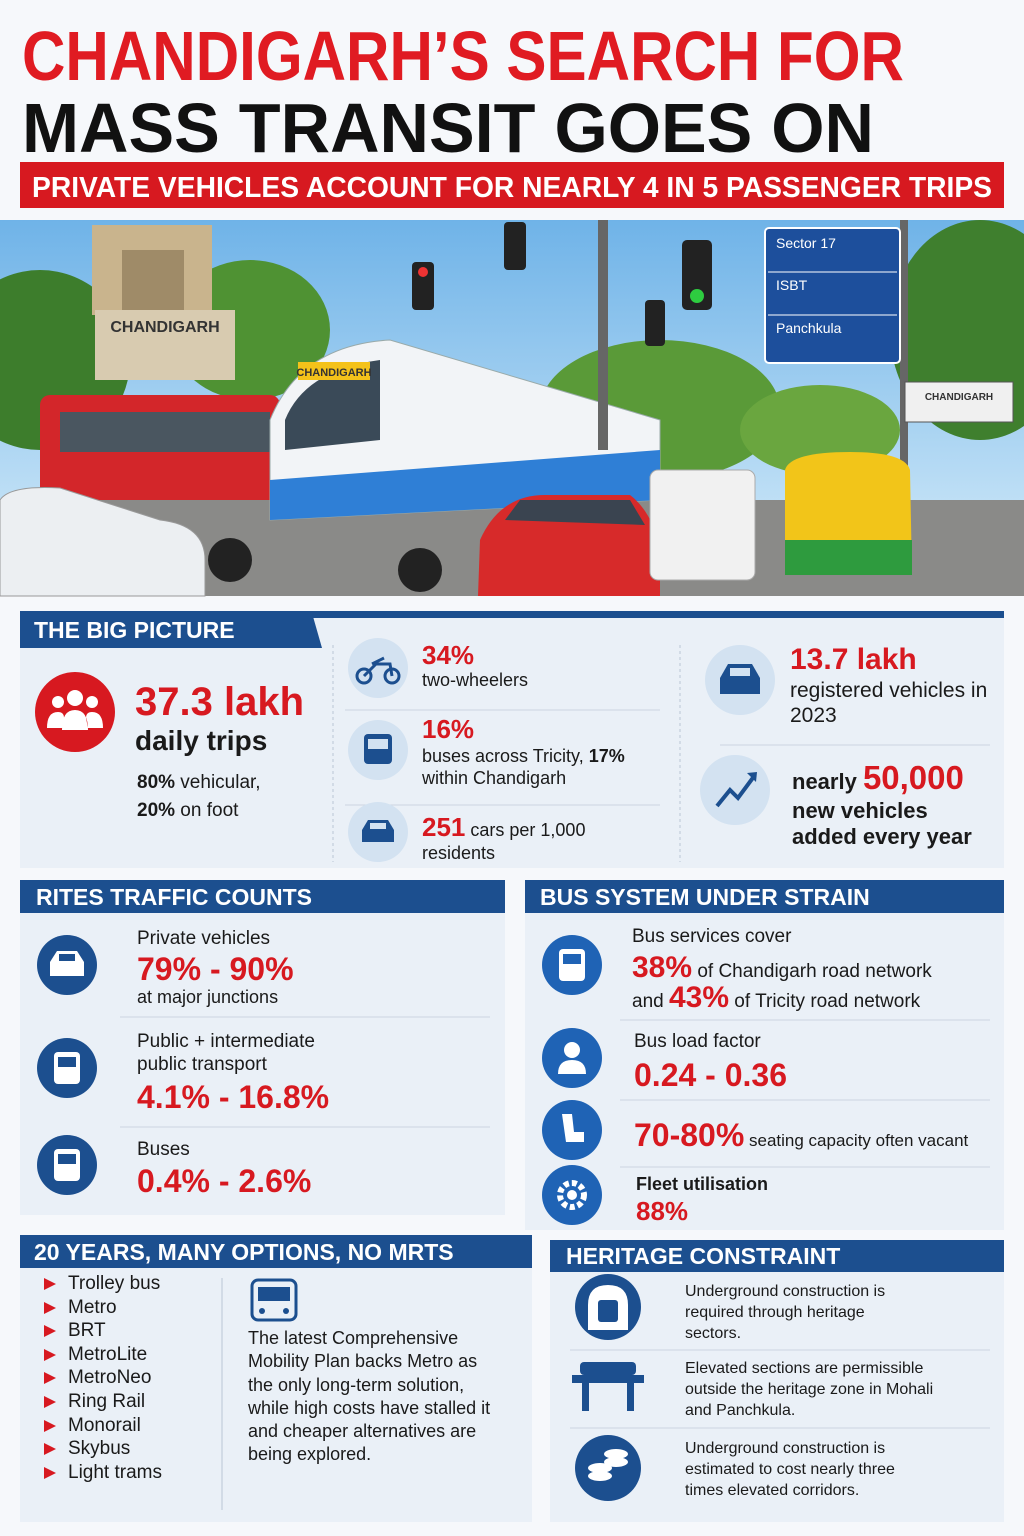 This screenshot has width=1024, height=1536. What do you see at coordinates (164, 327) in the screenshot?
I see `landmark-sign: CHANDIGARH` at bounding box center [164, 327].